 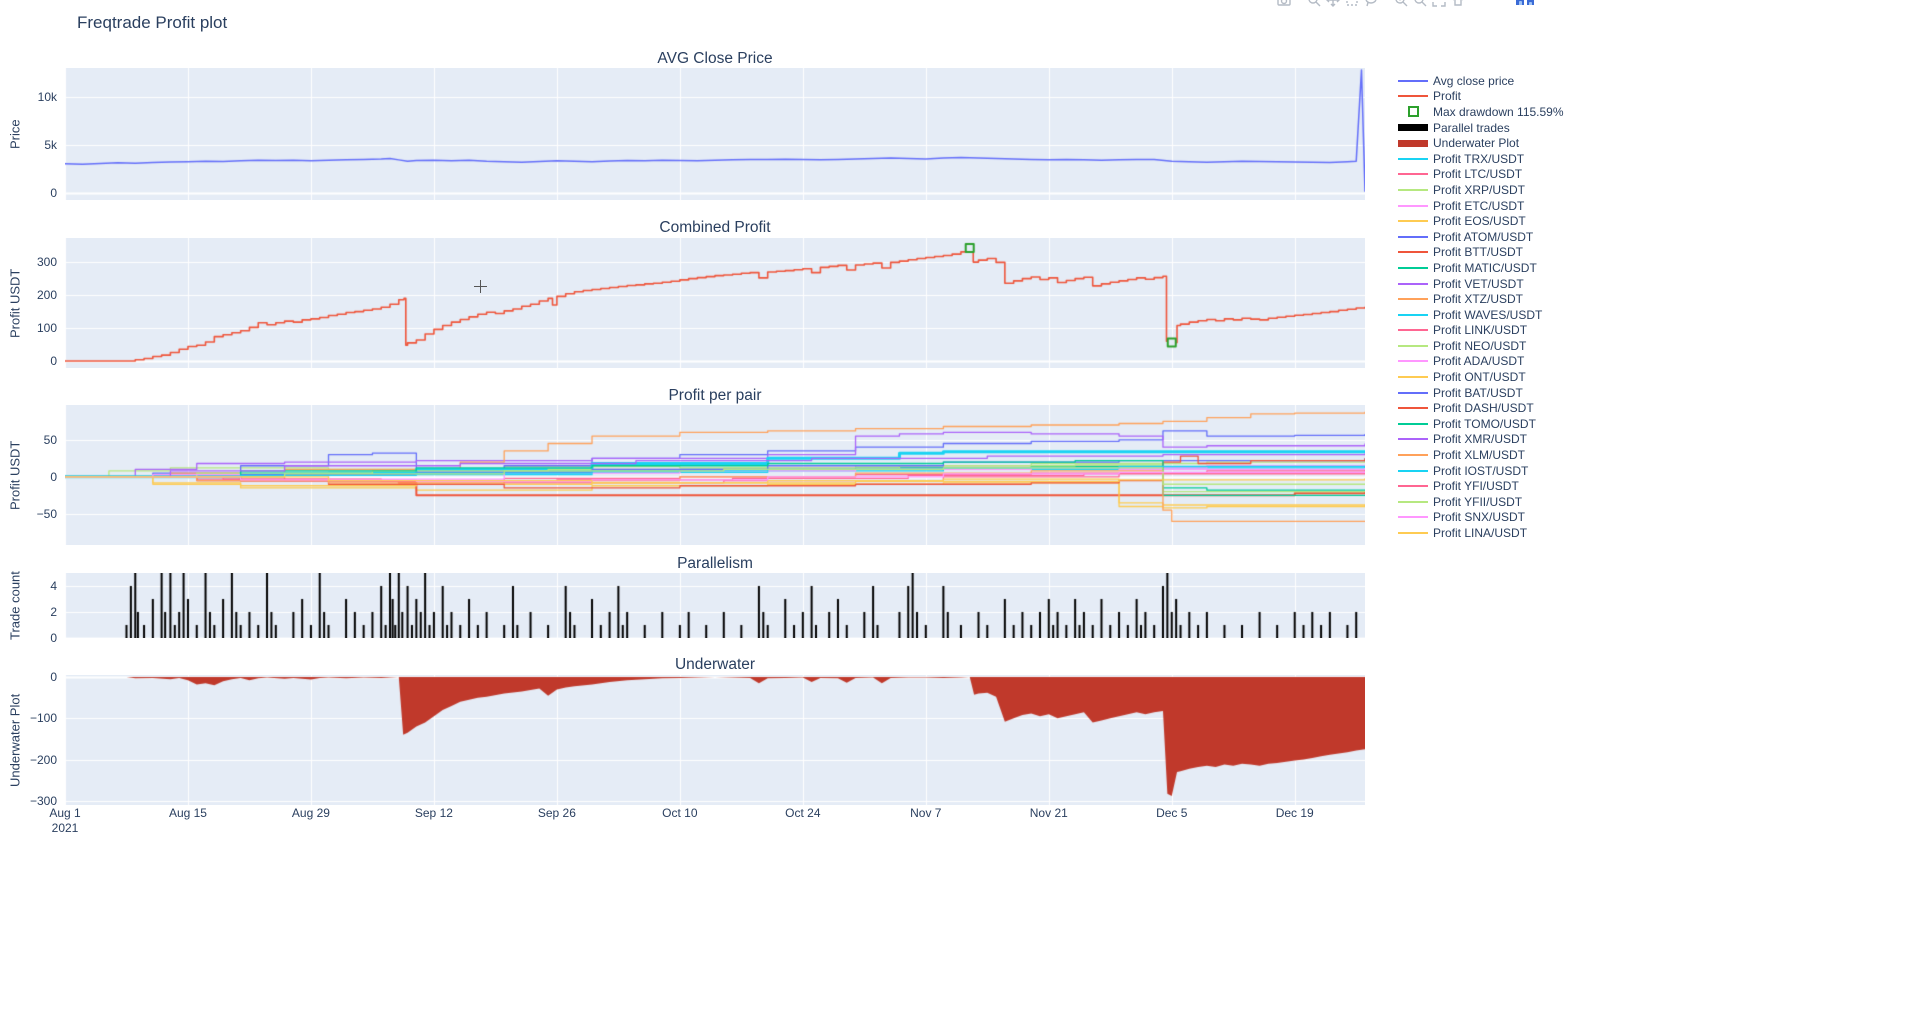 I want to click on legend-item-profit-matic-usdt: Profit MATIC/USDT, so click(x=1481, y=268).